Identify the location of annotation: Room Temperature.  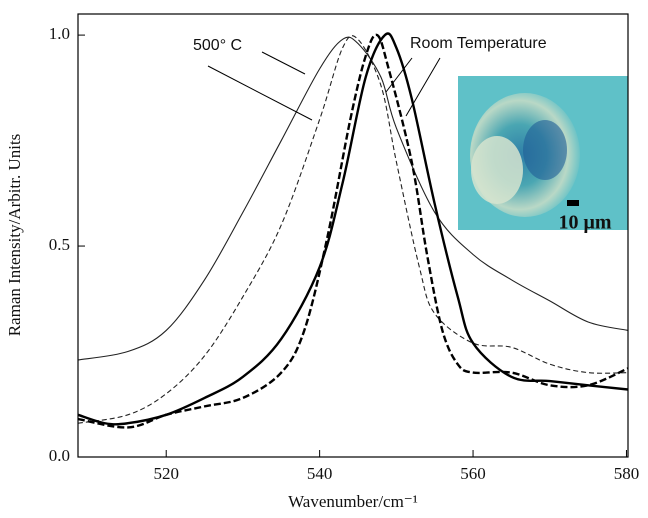
(478, 43).